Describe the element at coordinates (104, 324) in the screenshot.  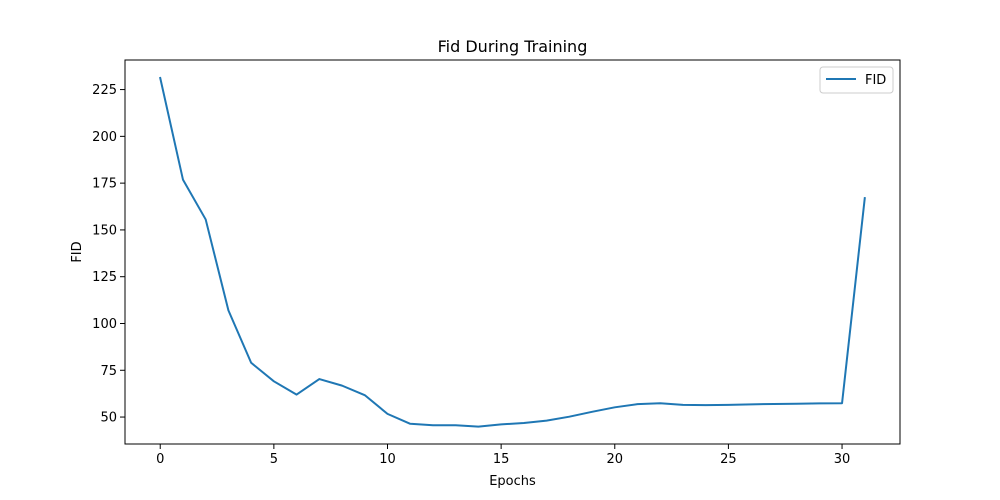
I see `y-tick-label-100: 100` at that location.